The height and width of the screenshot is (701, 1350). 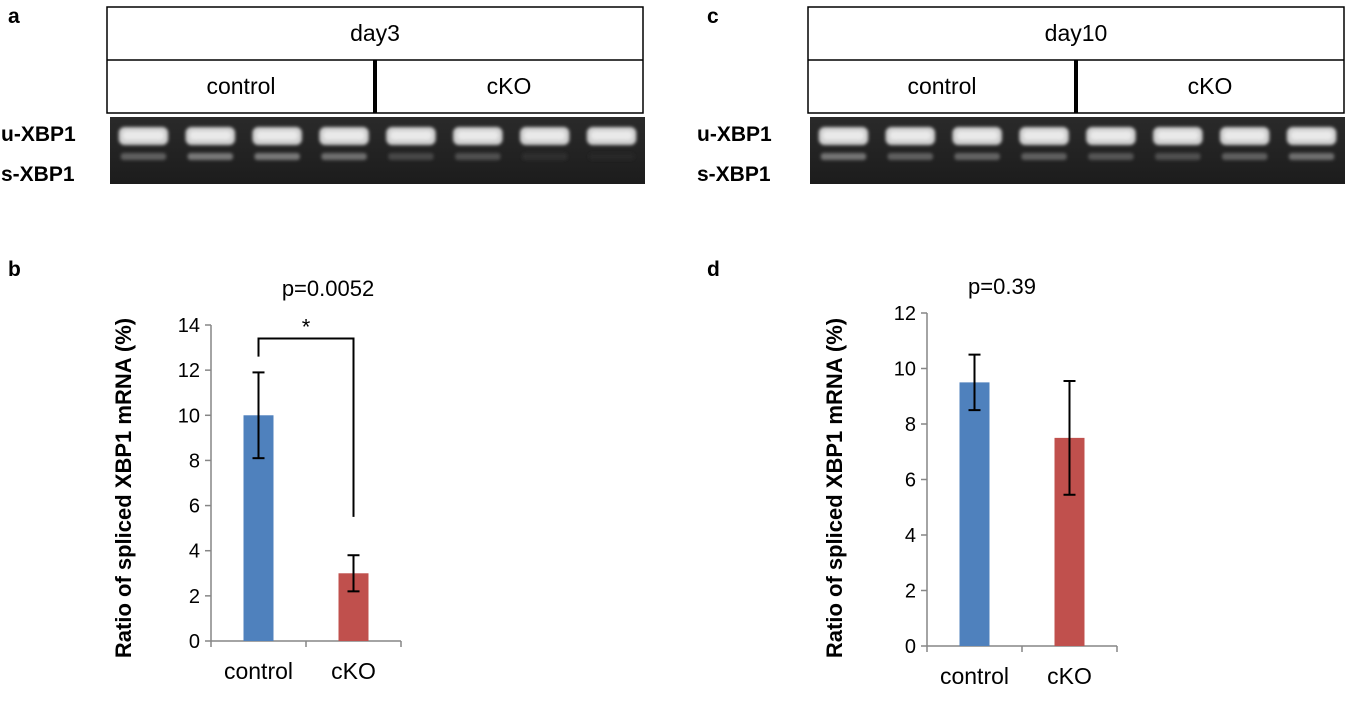 What do you see at coordinates (375, 60) in the screenshot?
I see `panel-a-header: day3 control cKO` at bounding box center [375, 60].